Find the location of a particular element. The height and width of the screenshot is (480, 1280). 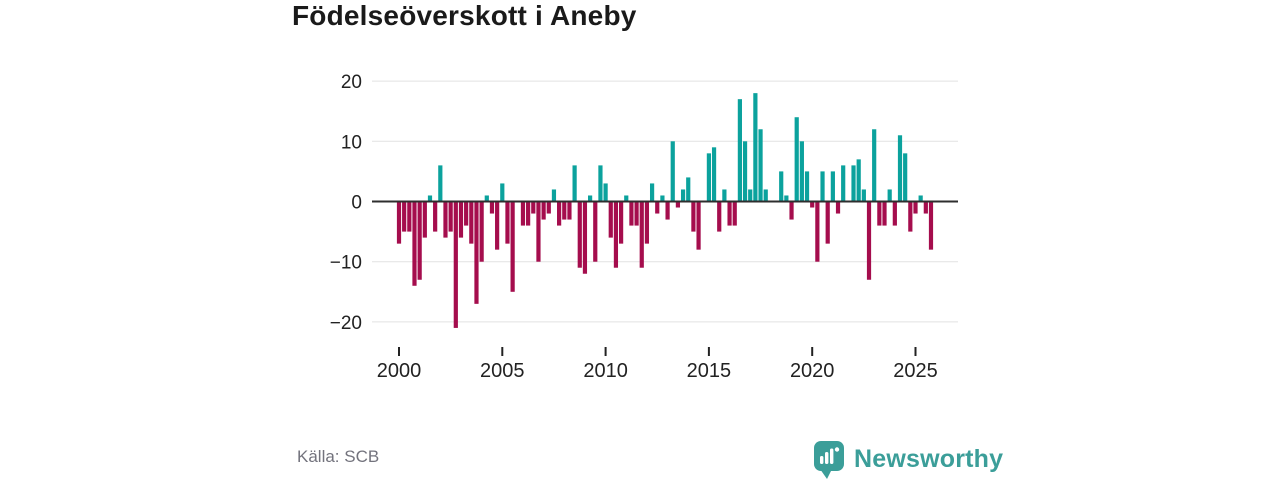

newsworthy-logo-icon is located at coordinates (829, 460).